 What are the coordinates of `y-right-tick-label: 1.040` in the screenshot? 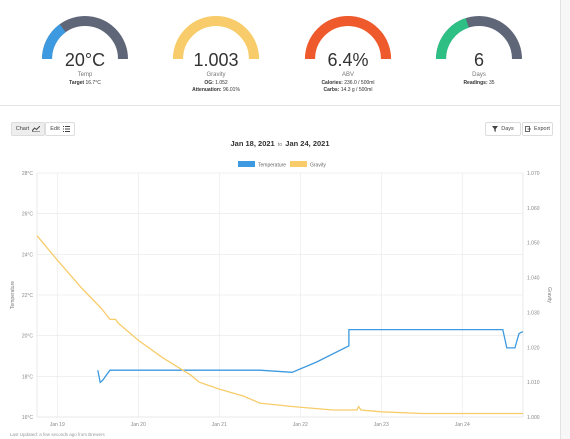 It's located at (533, 279).